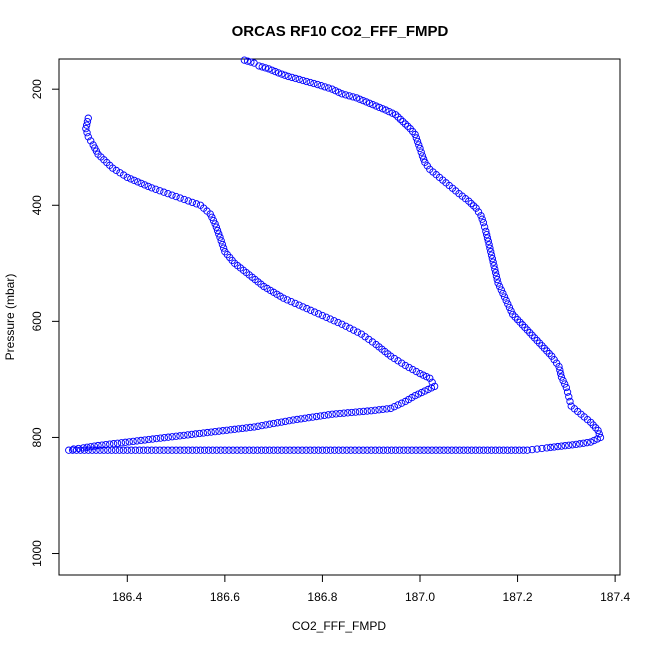 The image size is (650, 650). Describe the element at coordinates (615, 597) in the screenshot. I see `x-tick-label: 187.4` at that location.